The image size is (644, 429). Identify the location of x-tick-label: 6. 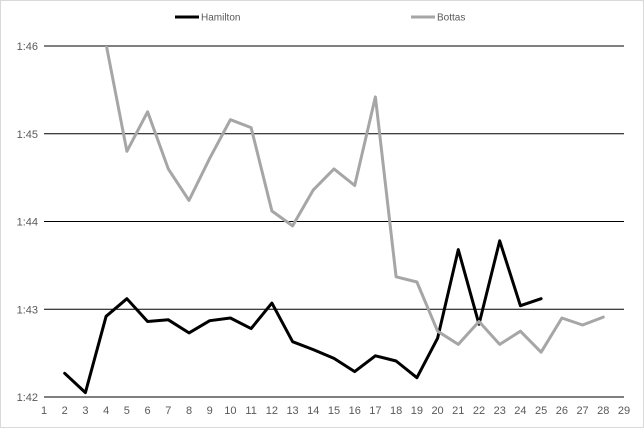
(148, 411).